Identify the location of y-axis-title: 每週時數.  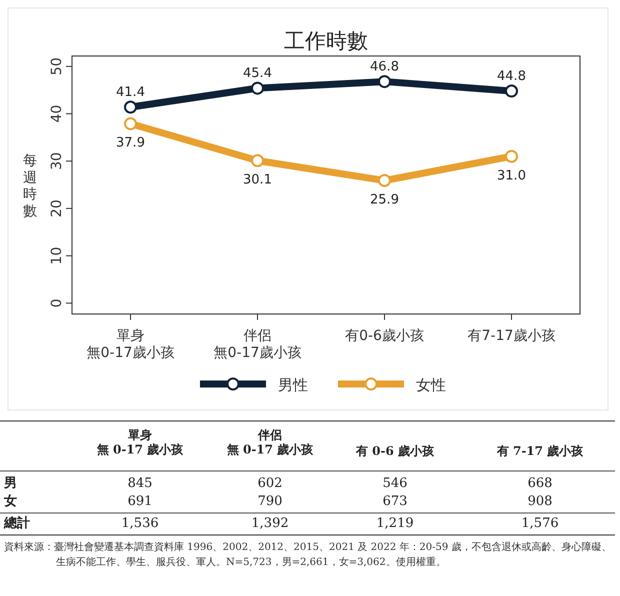
(30, 186).